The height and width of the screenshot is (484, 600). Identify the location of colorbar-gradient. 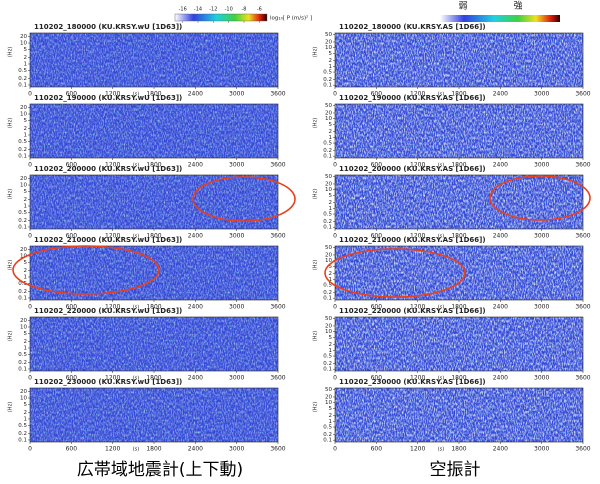
(221, 17).